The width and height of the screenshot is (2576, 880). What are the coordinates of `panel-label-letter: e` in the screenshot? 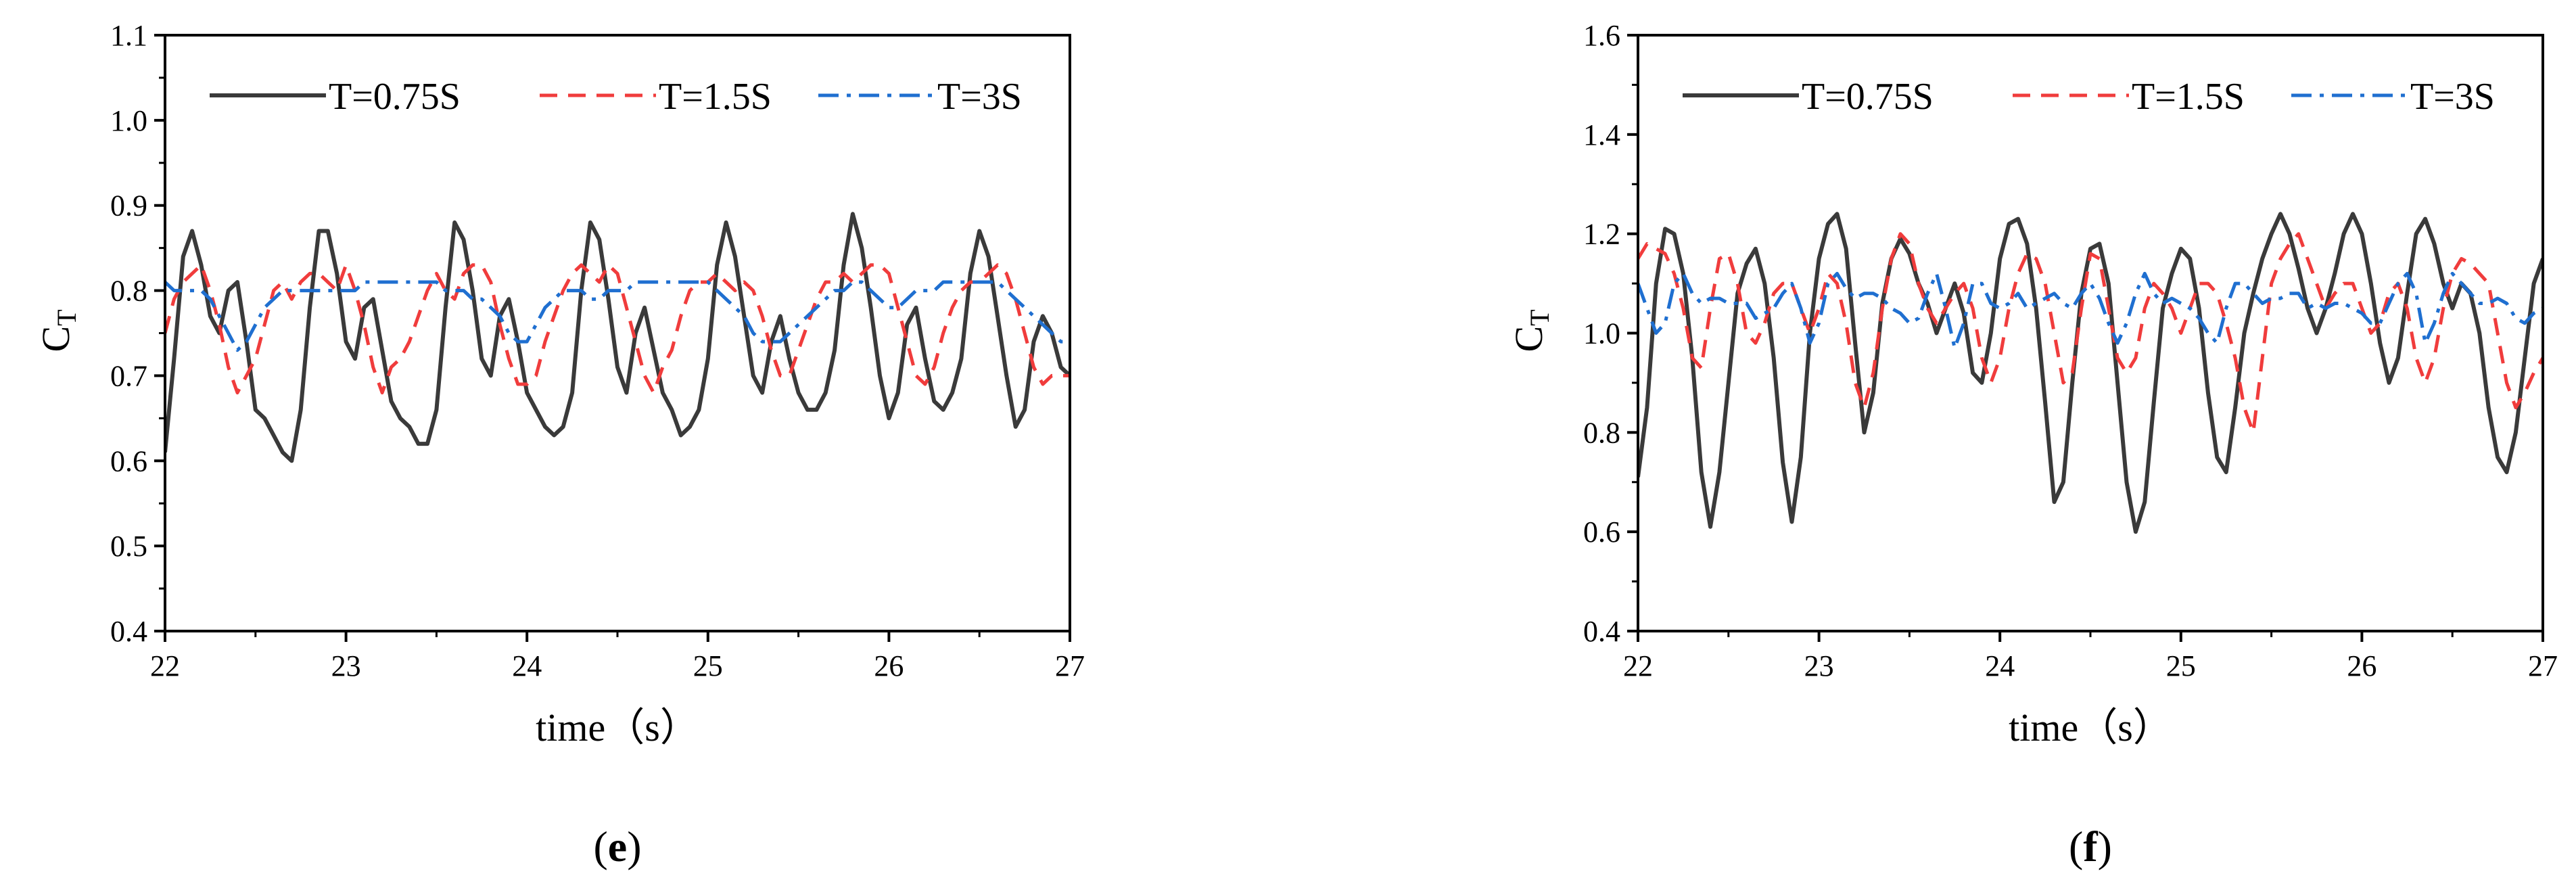 It's located at (617, 847).